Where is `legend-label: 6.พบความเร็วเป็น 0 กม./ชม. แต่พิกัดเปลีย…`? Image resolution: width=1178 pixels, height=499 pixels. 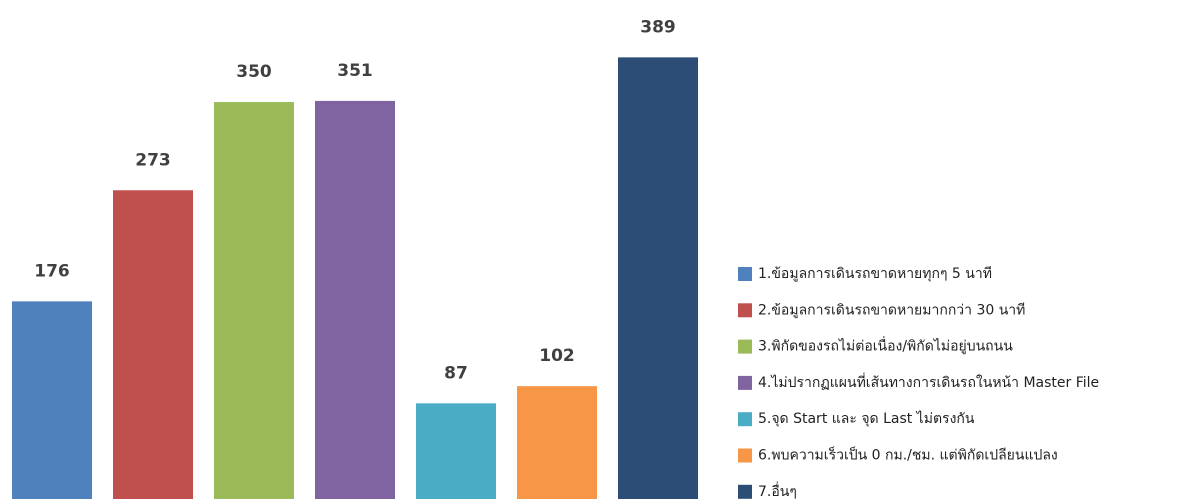
legend-label: 6.พบความเร็วเป็น 0 กม./ชม. แต่พิกัดเปลีย… is located at coordinates (908, 455).